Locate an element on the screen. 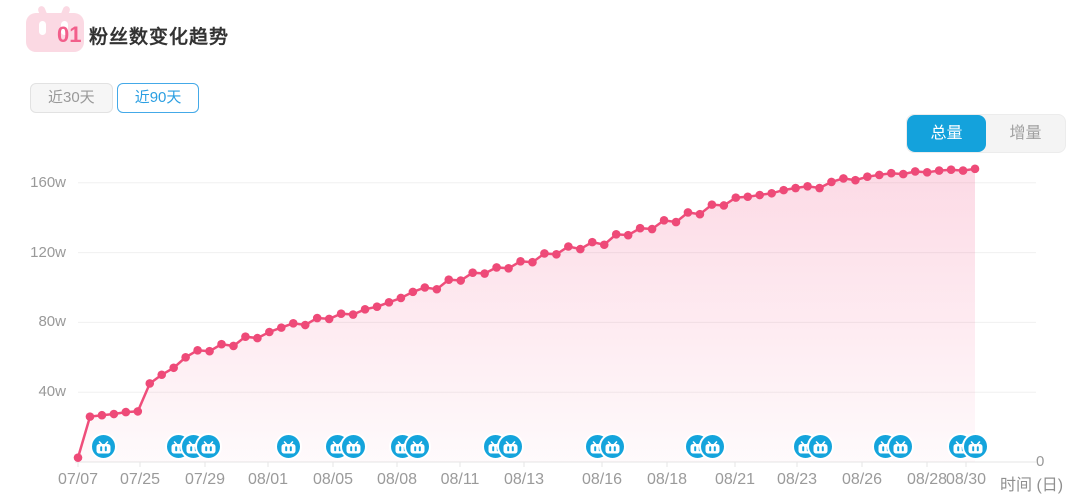 This screenshot has width=1080, height=502. range-tabs: 近30天 近90天 is located at coordinates (115, 98).